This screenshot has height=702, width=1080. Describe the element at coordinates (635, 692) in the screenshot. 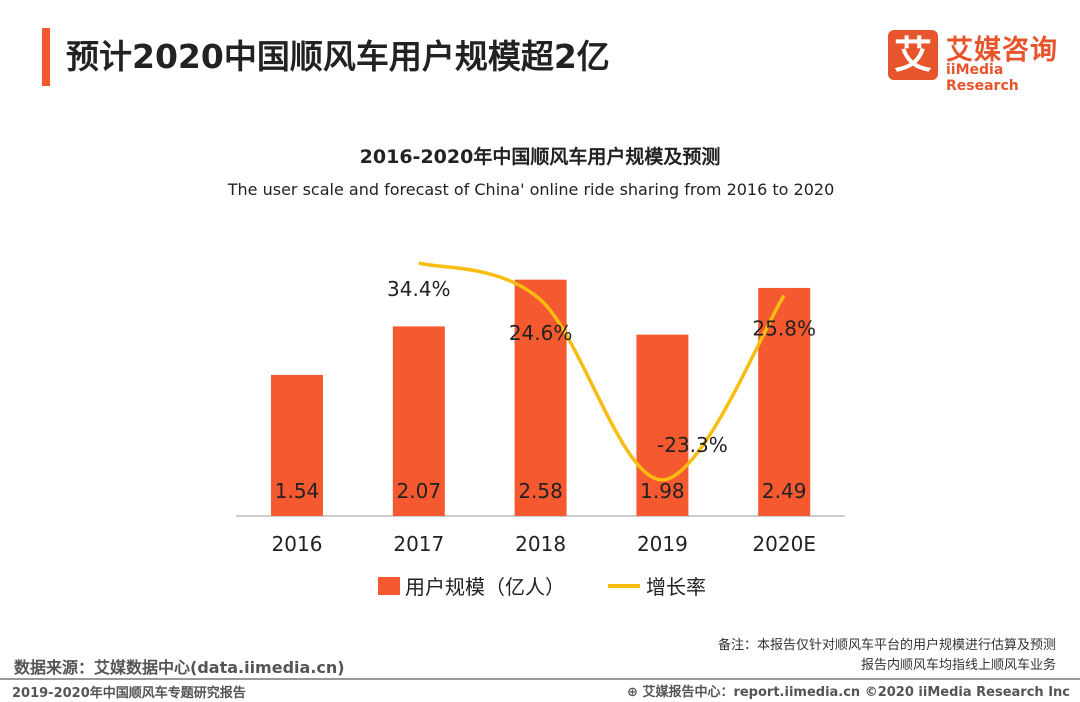

I see `globe-icon: ⊕` at that location.